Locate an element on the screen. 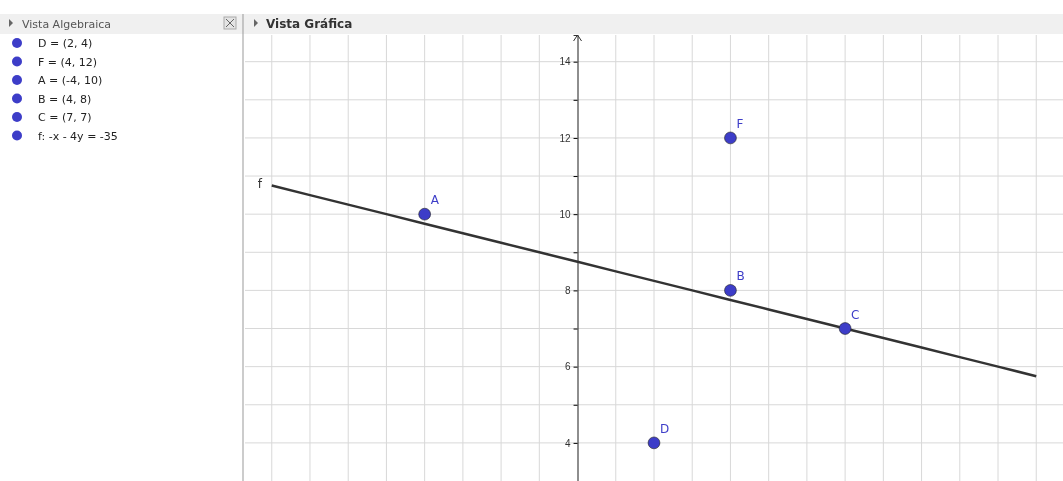 The width and height of the screenshot is (1063, 481). text: F = (4, 12) is located at coordinates (68, 62).